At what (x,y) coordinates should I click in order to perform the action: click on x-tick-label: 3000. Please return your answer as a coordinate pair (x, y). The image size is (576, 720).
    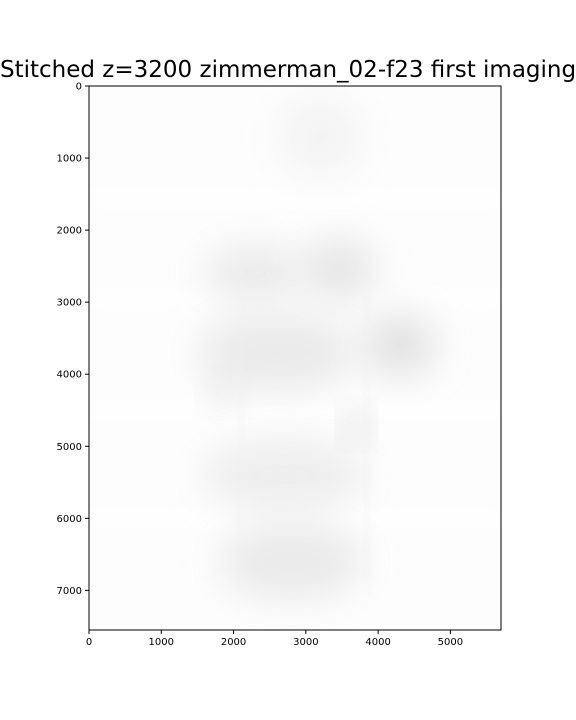
    Looking at the image, I should click on (305, 642).